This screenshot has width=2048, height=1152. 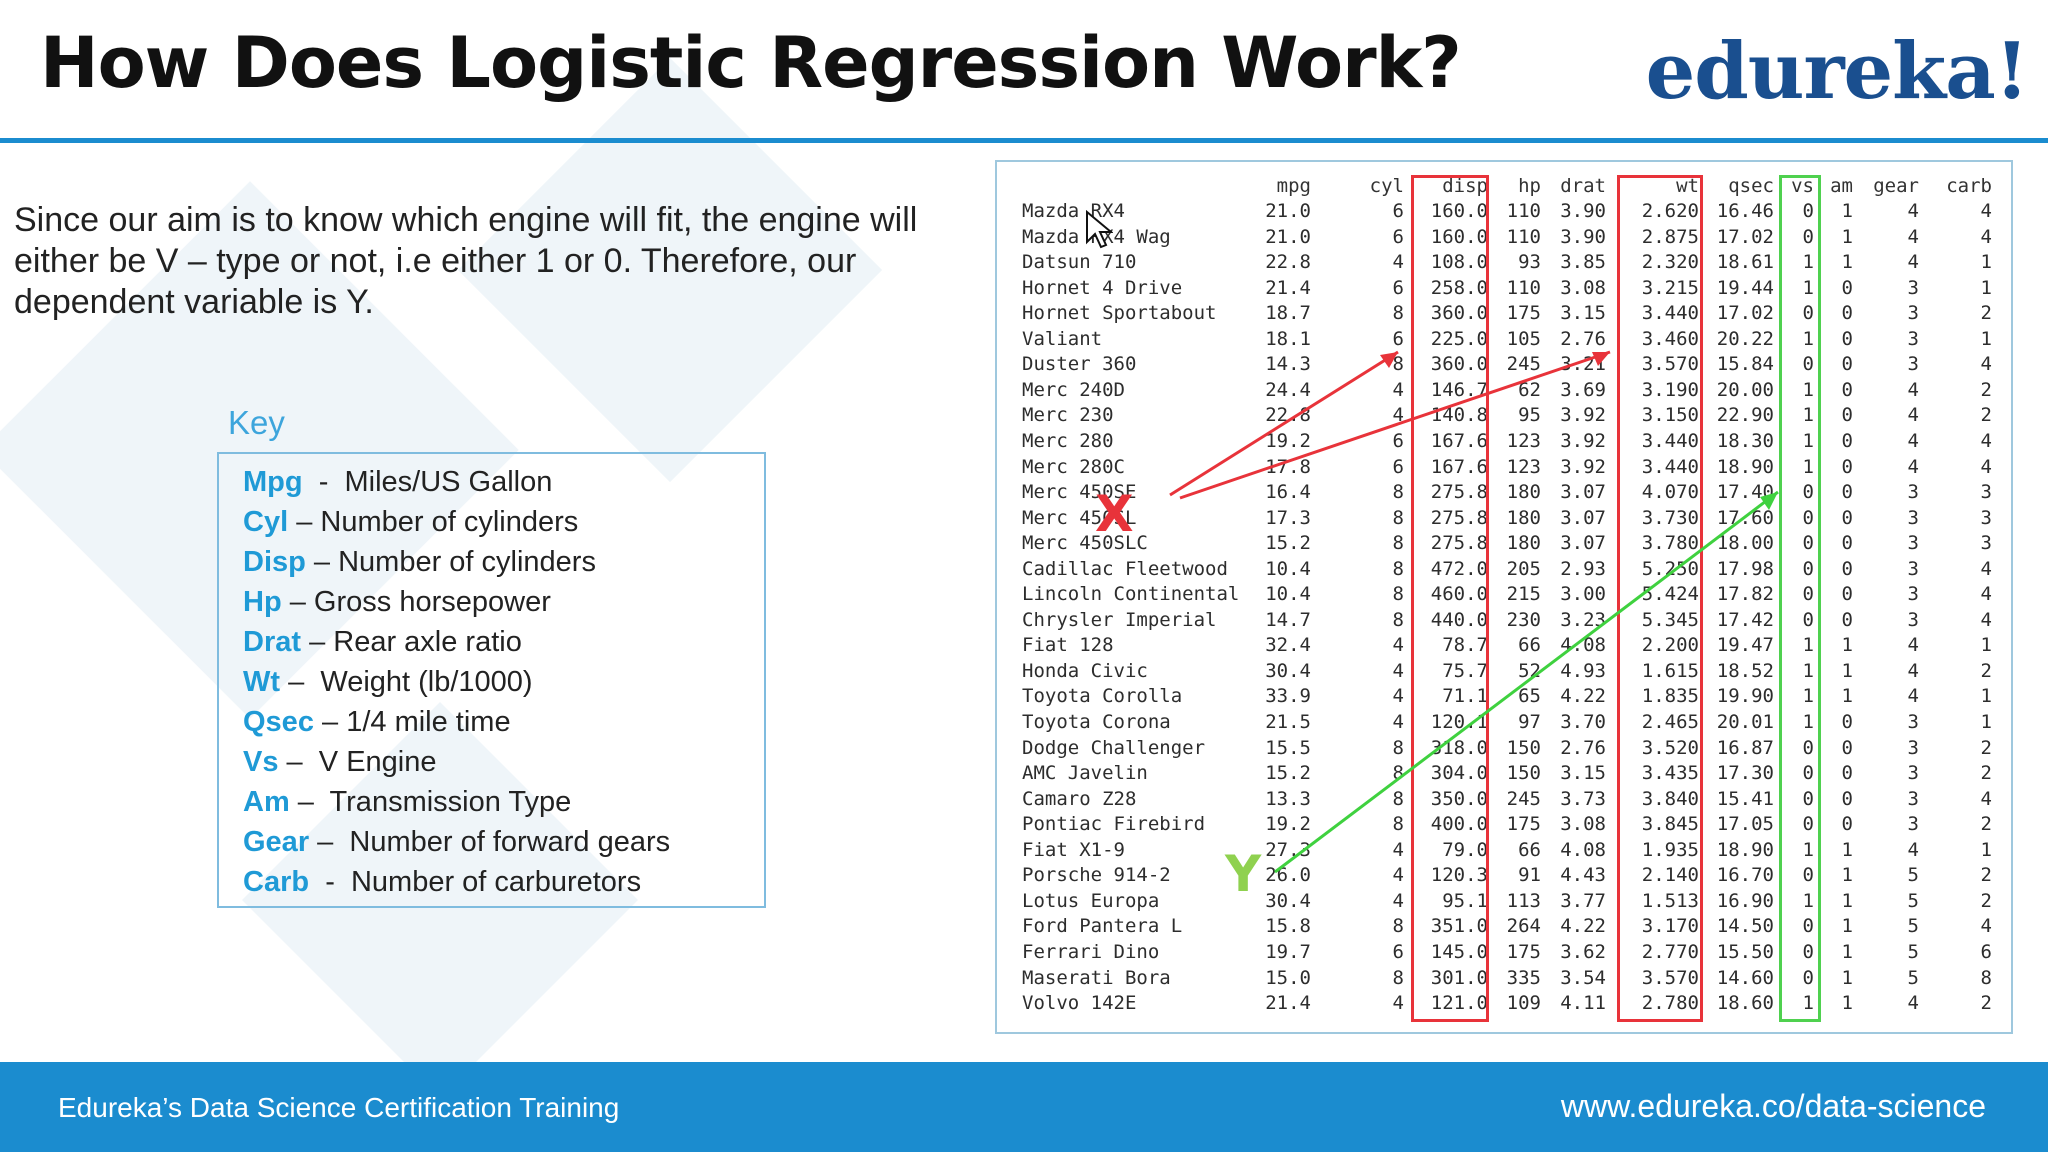 What do you see at coordinates (1670, 850) in the screenshot?
I see `table-cell-wt: 1.935` at bounding box center [1670, 850].